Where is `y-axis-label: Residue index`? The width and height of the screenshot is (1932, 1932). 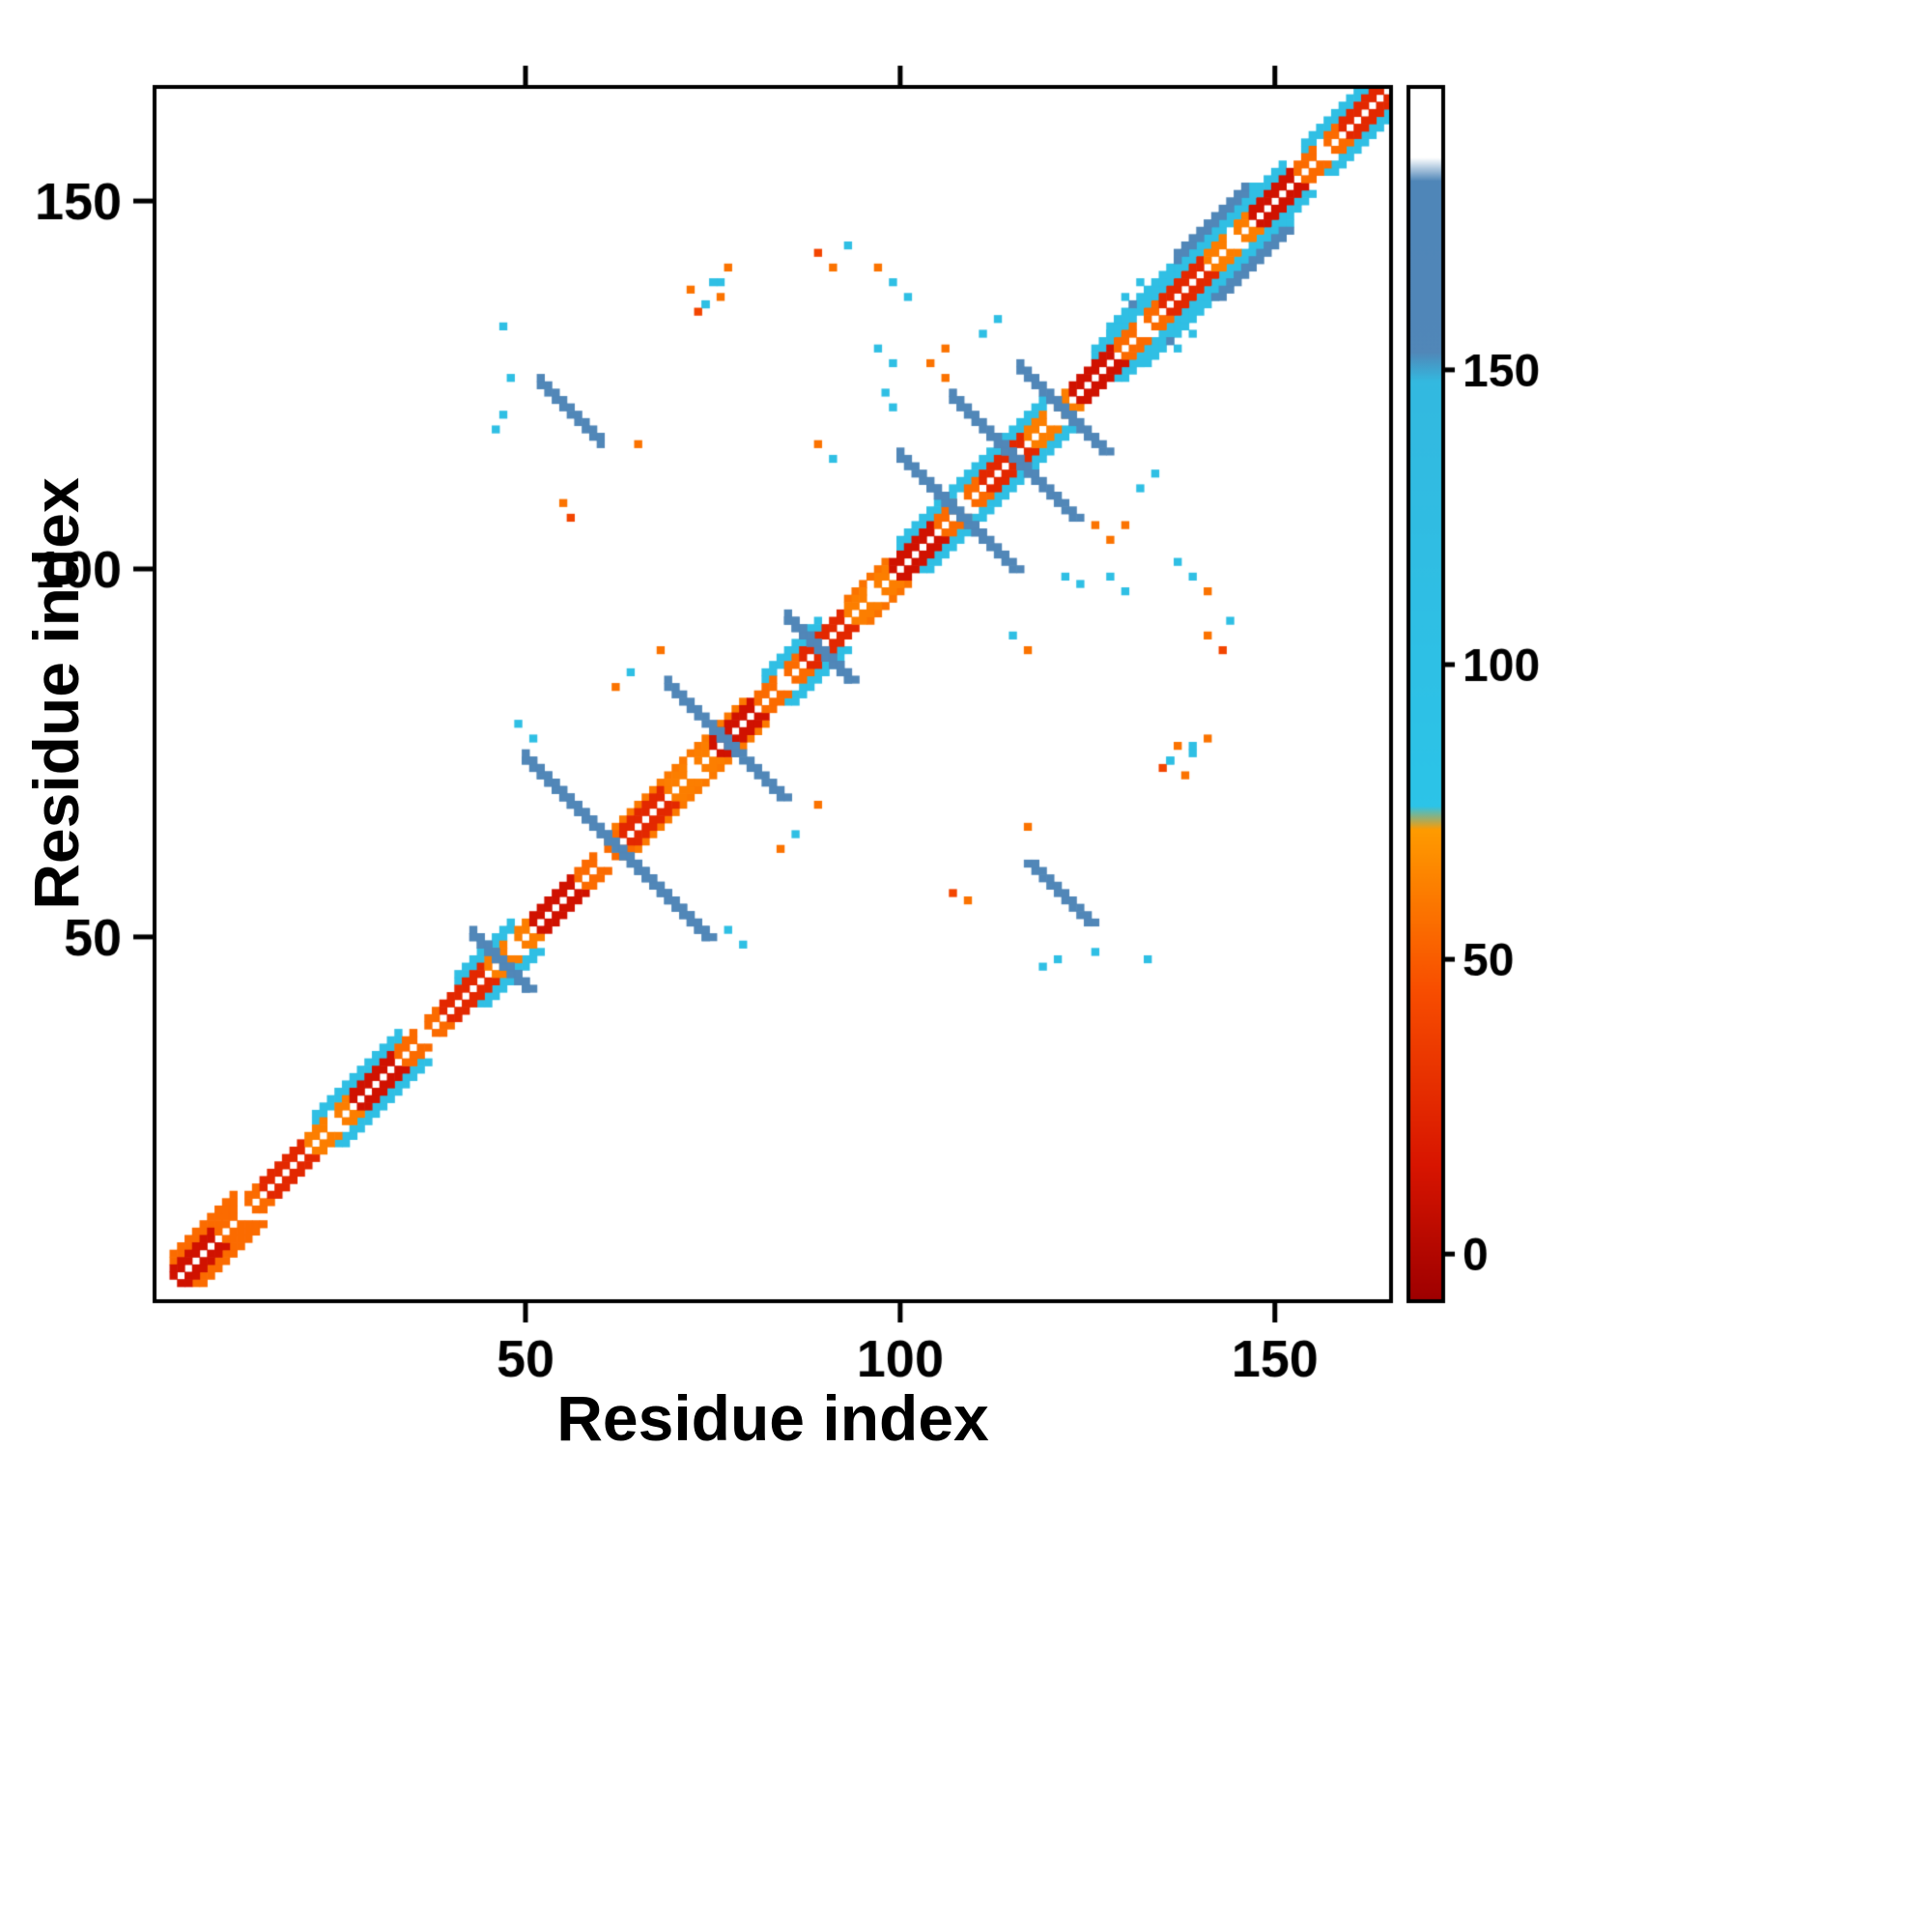 y-axis-label: Residue index is located at coordinates (56, 693).